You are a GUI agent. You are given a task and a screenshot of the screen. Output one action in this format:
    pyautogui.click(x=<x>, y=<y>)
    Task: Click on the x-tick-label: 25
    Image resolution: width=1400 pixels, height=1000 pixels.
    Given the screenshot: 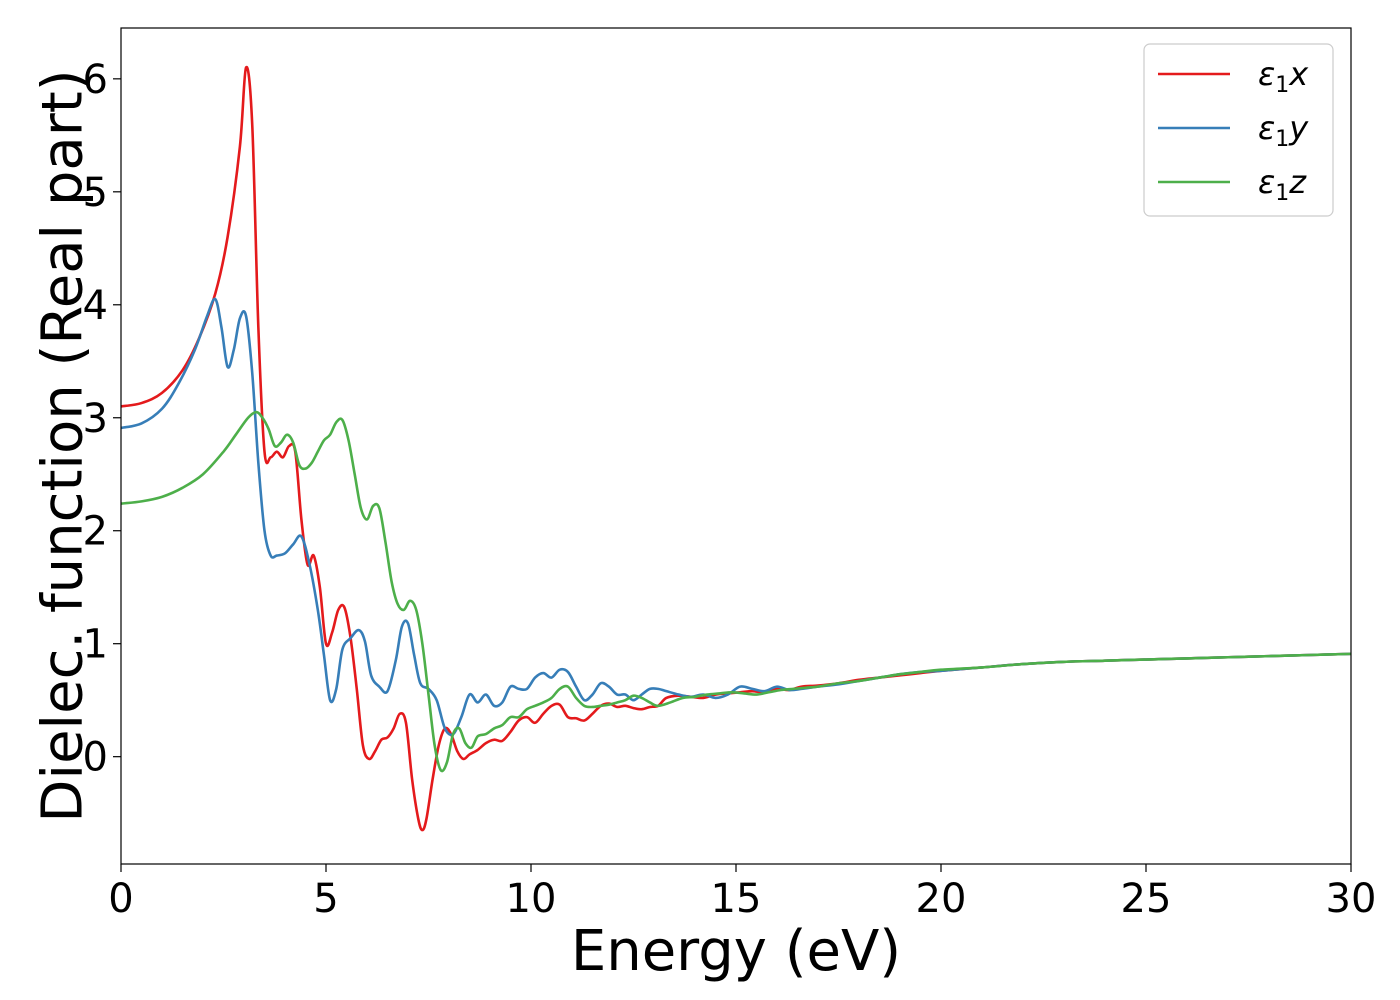 What is the action you would take?
    pyautogui.click(x=1146, y=899)
    